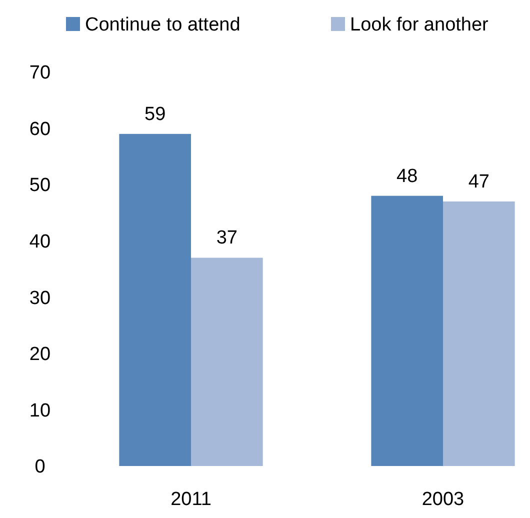 This screenshot has height=518, width=530. I want to click on y-tick-label: 20, so click(40, 355).